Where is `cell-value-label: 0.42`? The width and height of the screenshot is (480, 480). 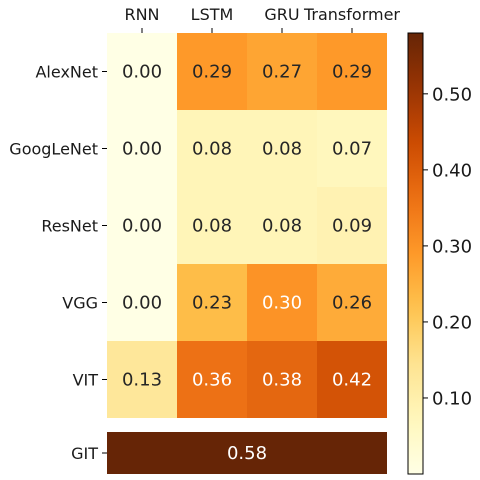 cell-value-label: 0.42 is located at coordinates (352, 380).